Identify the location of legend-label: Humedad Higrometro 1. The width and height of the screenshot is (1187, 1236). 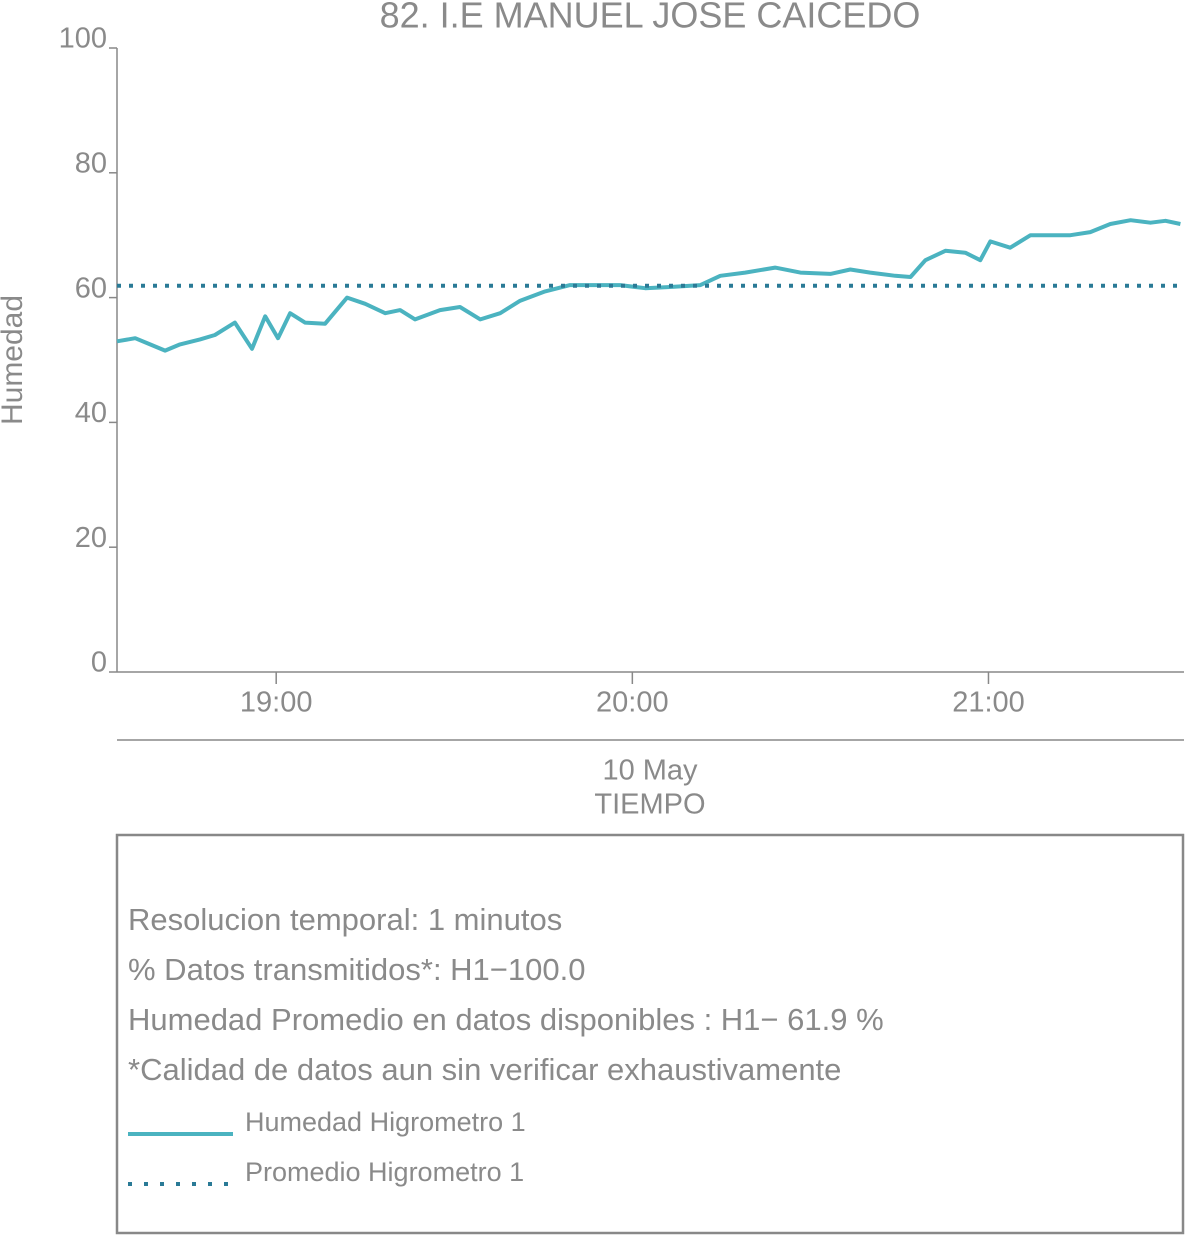
(385, 1122).